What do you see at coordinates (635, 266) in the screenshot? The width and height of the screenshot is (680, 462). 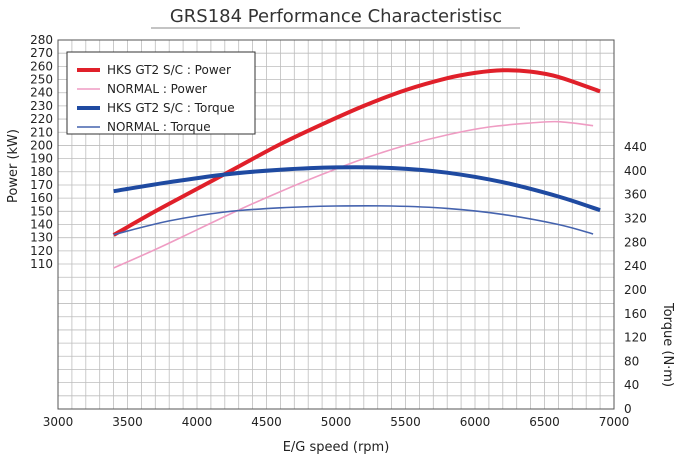 I see `y2-tick-label: 240` at bounding box center [635, 266].